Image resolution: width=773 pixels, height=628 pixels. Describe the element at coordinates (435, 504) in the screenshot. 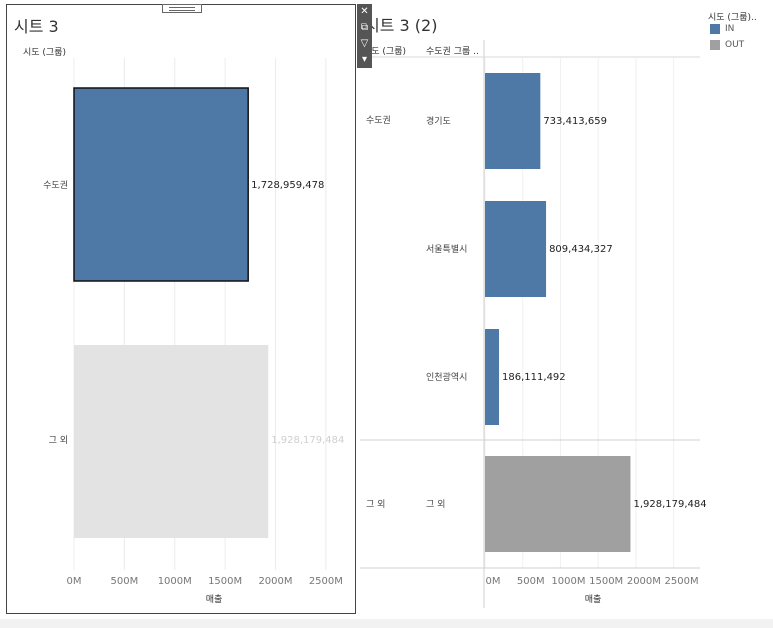

I see `sheet2-category-label: 그 외` at that location.